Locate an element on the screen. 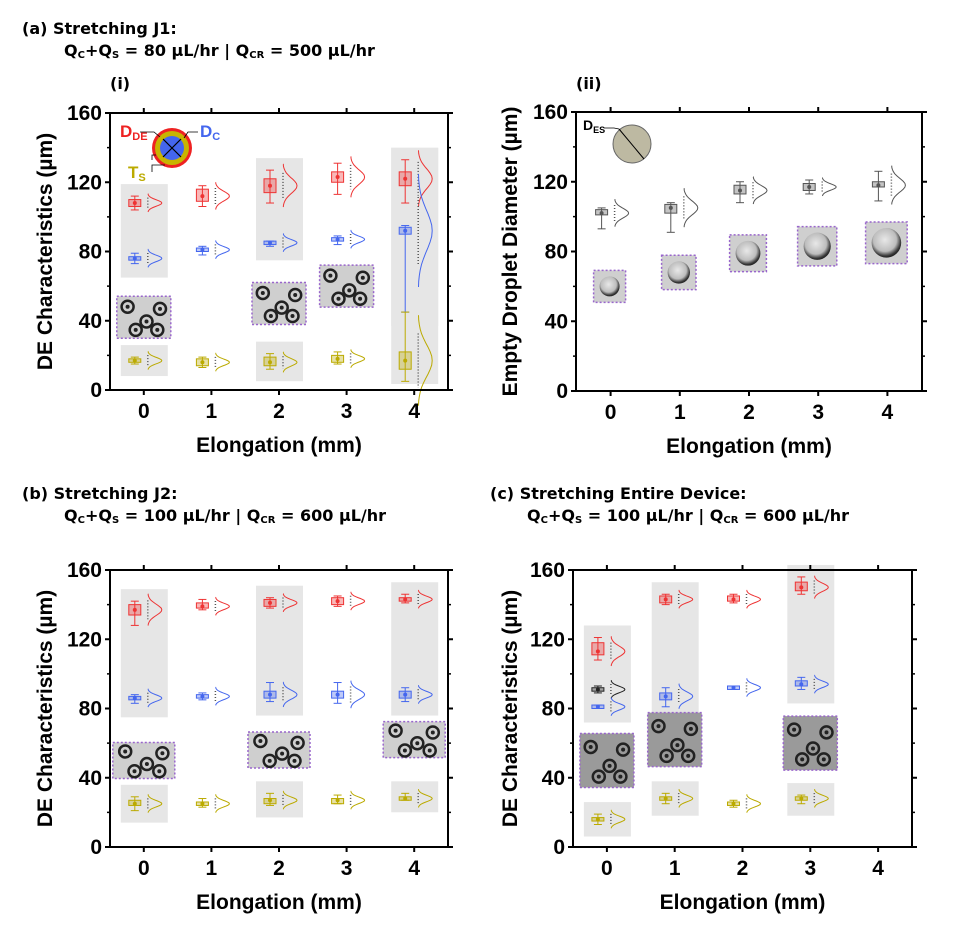  chart-a-ii is located at coordinates (750, 199).